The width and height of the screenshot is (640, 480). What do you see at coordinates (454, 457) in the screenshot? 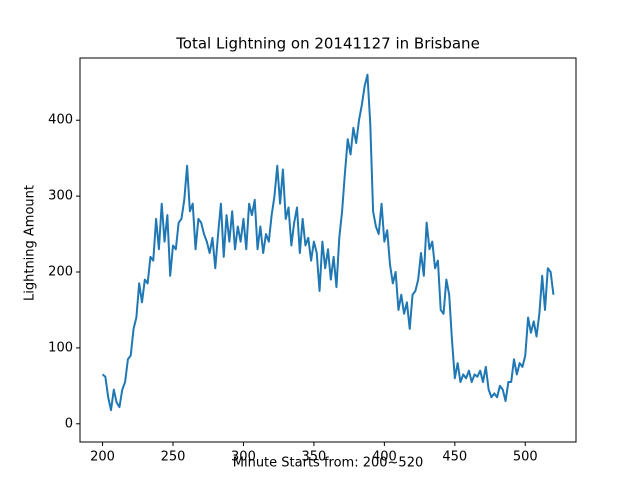
I see `x-tick-label: 450` at bounding box center [454, 457].